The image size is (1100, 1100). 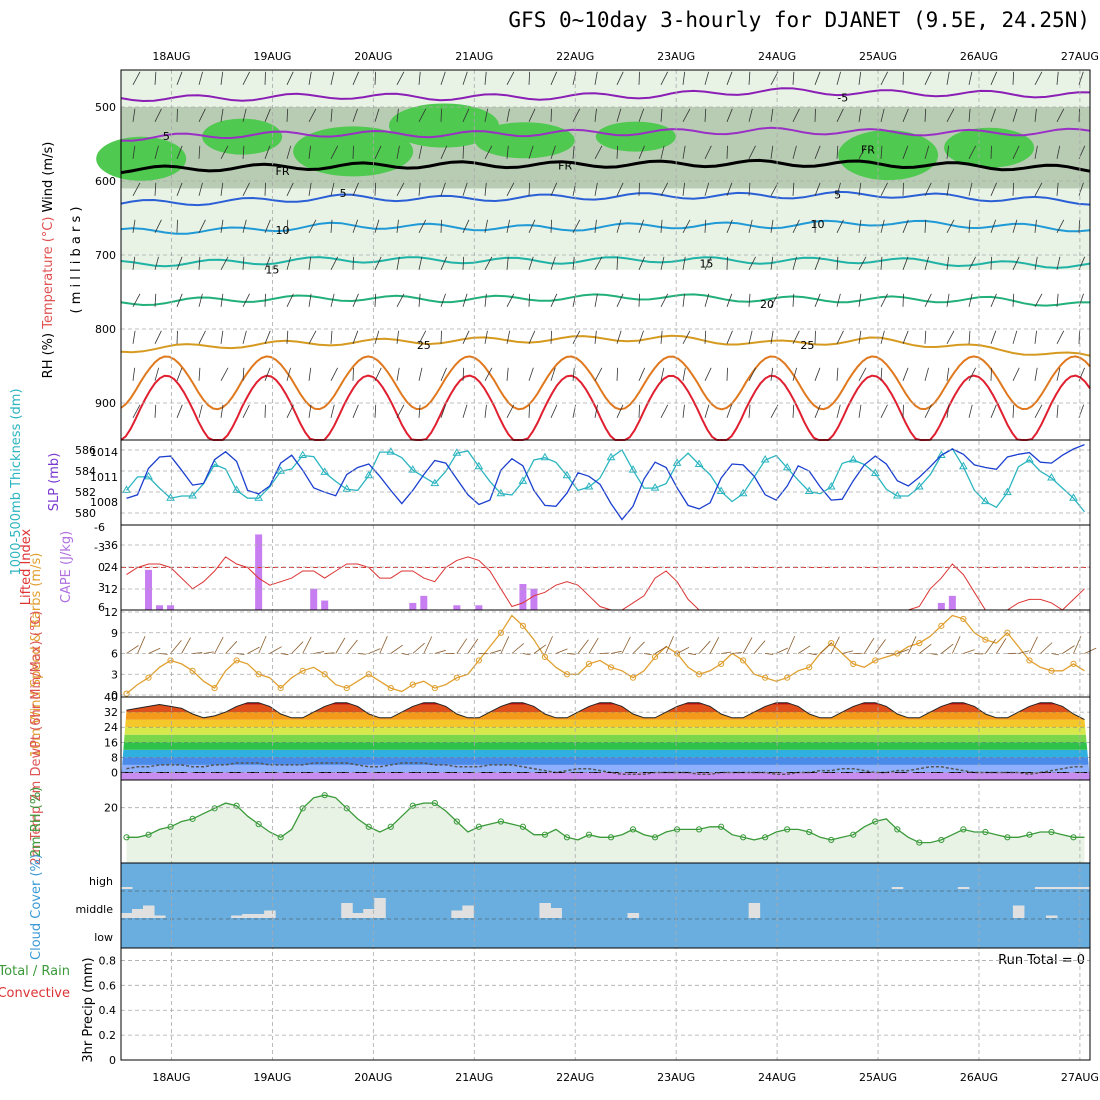 I want to click on temp-max-line, so click(x=605, y=711).